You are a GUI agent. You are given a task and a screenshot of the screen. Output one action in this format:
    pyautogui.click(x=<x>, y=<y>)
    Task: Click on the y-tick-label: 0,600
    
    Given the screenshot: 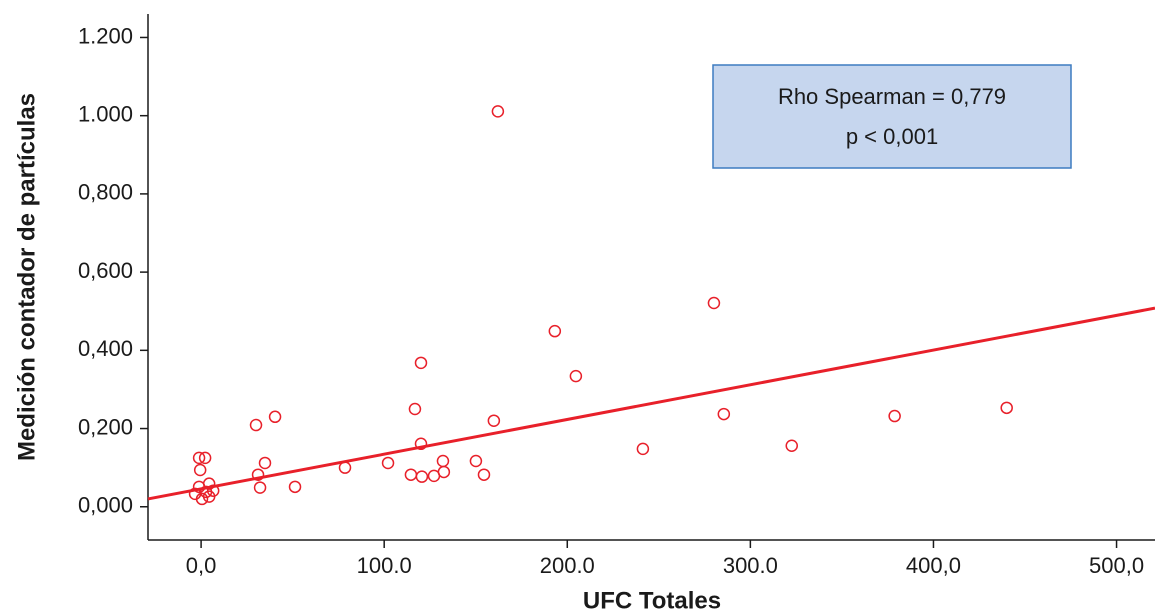 What is the action you would take?
    pyautogui.click(x=105, y=270)
    